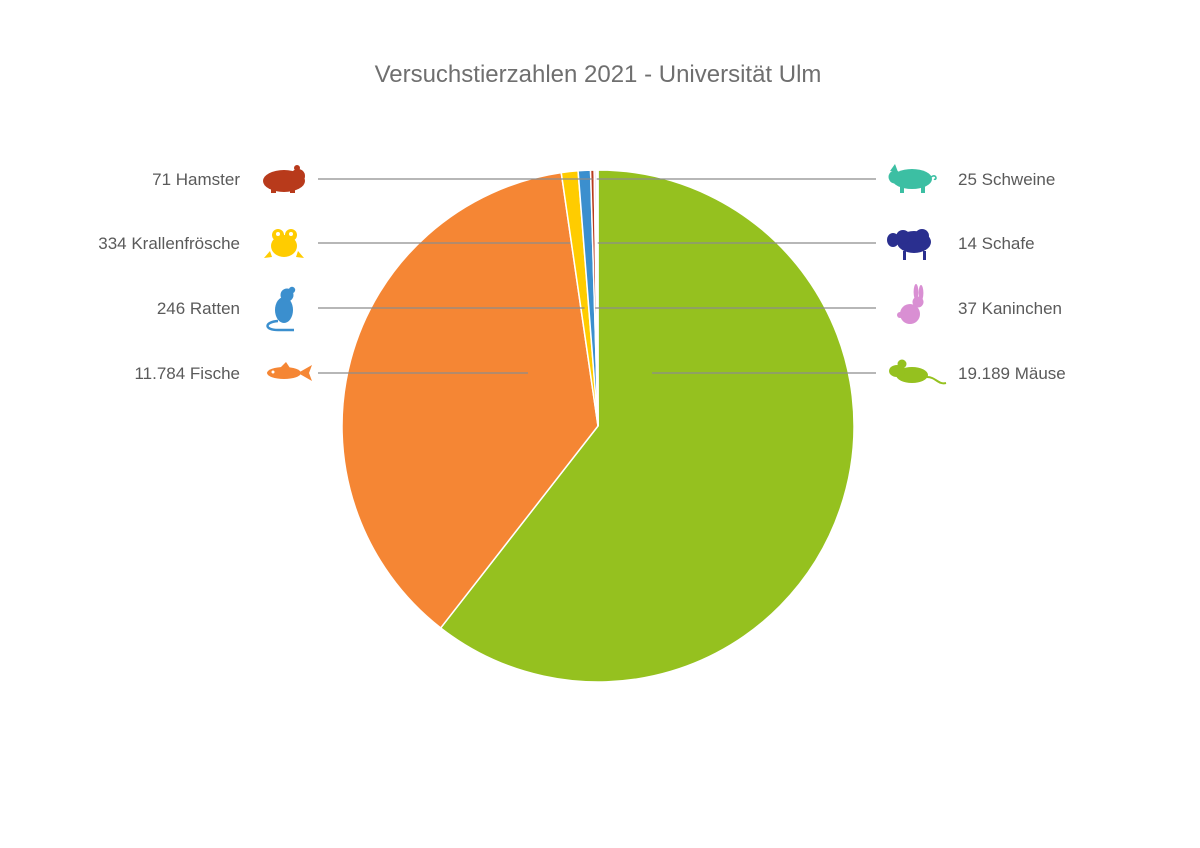 Image resolution: width=1200 pixels, height=848 pixels. What do you see at coordinates (597, 298) in the screenshot?
I see `pie-slice-schafe` at bounding box center [597, 298].